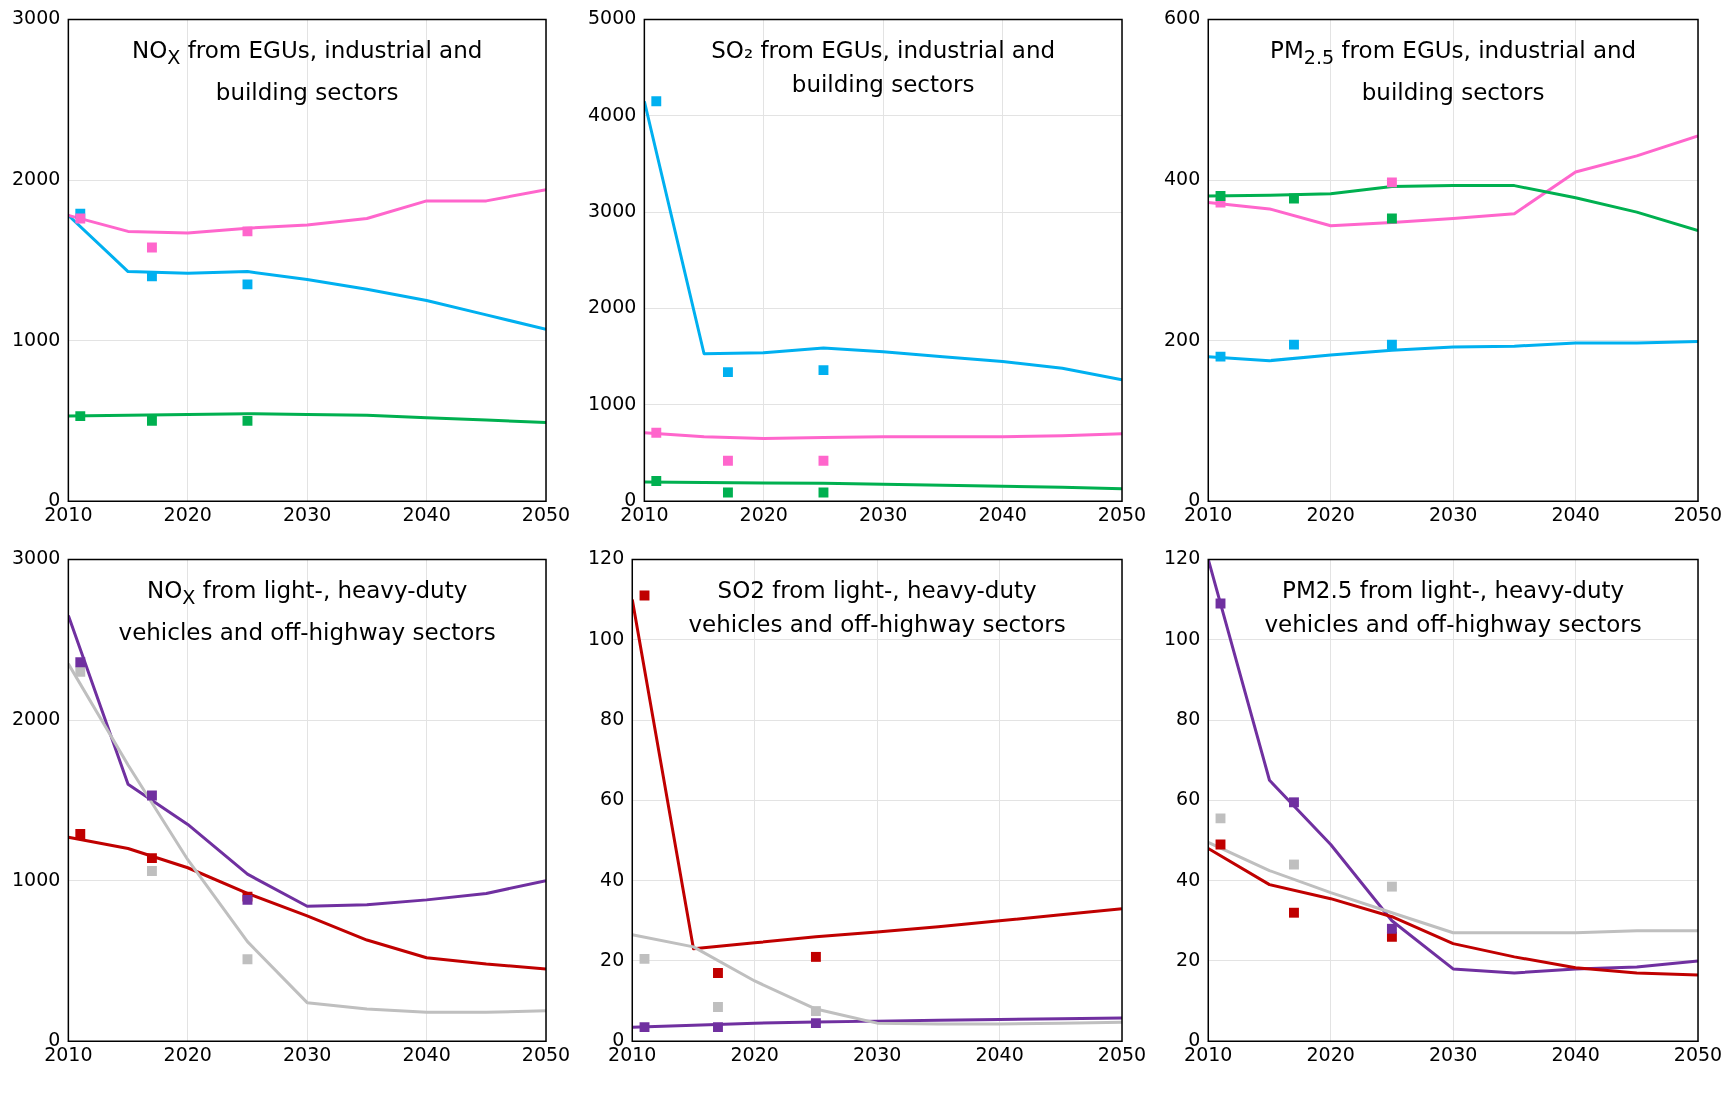  I want to click on y-tick-label: 400, so click(1182, 177).